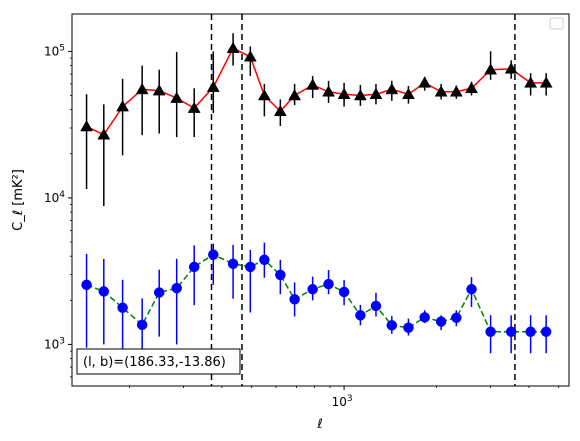 This screenshot has width=580, height=441. What do you see at coordinates (342, 401) in the screenshot?
I see `x-tick-label-0: 103` at bounding box center [342, 401].